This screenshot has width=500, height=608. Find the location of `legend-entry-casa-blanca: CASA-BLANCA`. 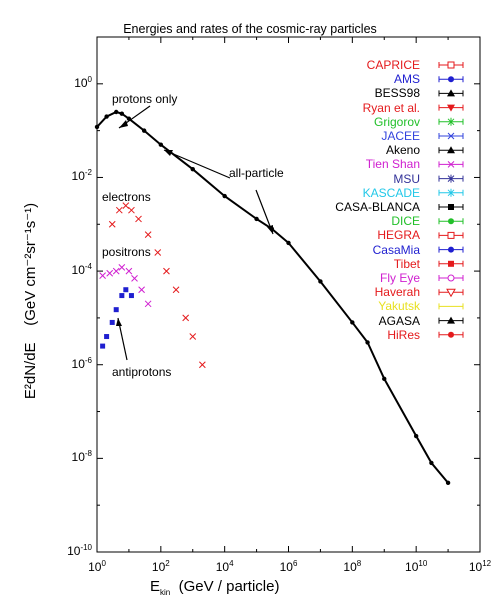

legend-entry-casa-blanca: CASA-BLANCA is located at coordinates (377, 207).